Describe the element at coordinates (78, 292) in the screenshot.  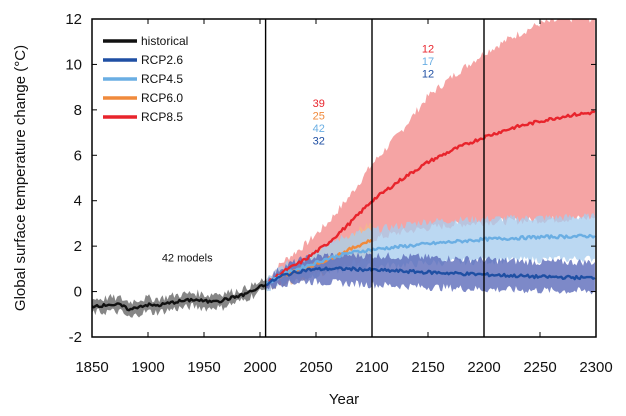
I see `y-tick-label-0: 0` at that location.